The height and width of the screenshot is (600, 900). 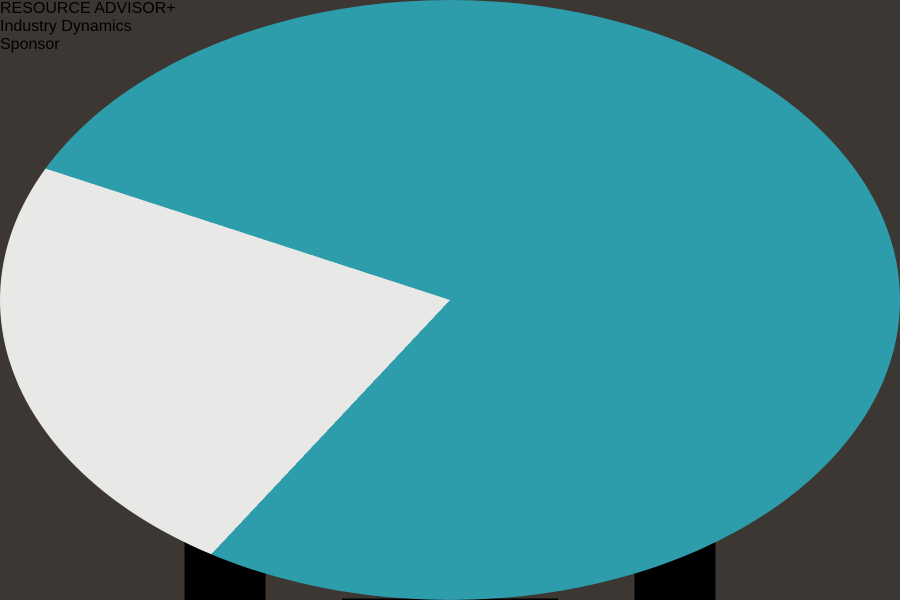 What do you see at coordinates (450, 45) in the screenshot?
I see `sponsor-badge: Sponsor` at bounding box center [450, 45].